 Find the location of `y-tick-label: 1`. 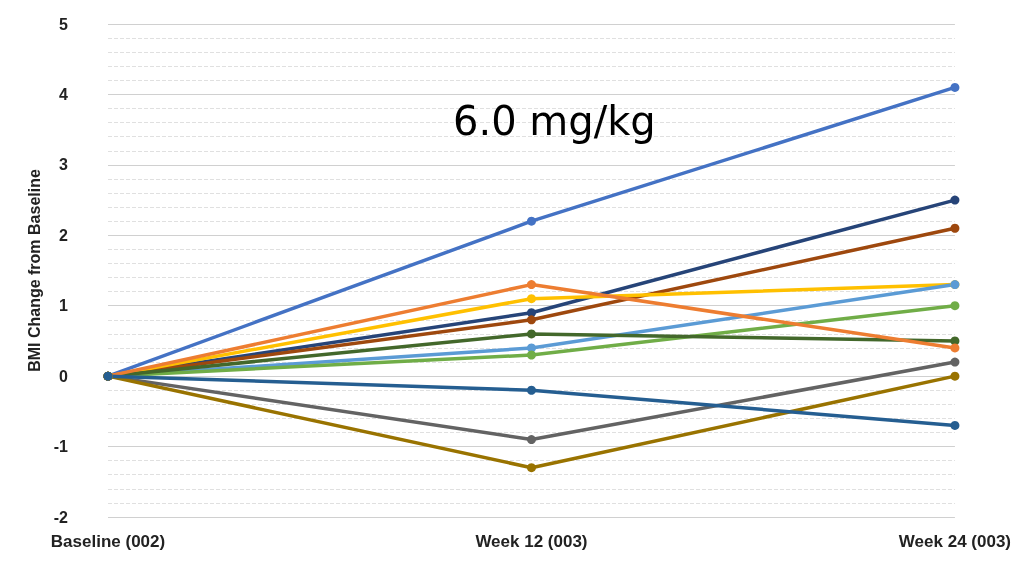

y-tick-label: 1 is located at coordinates (64, 306).